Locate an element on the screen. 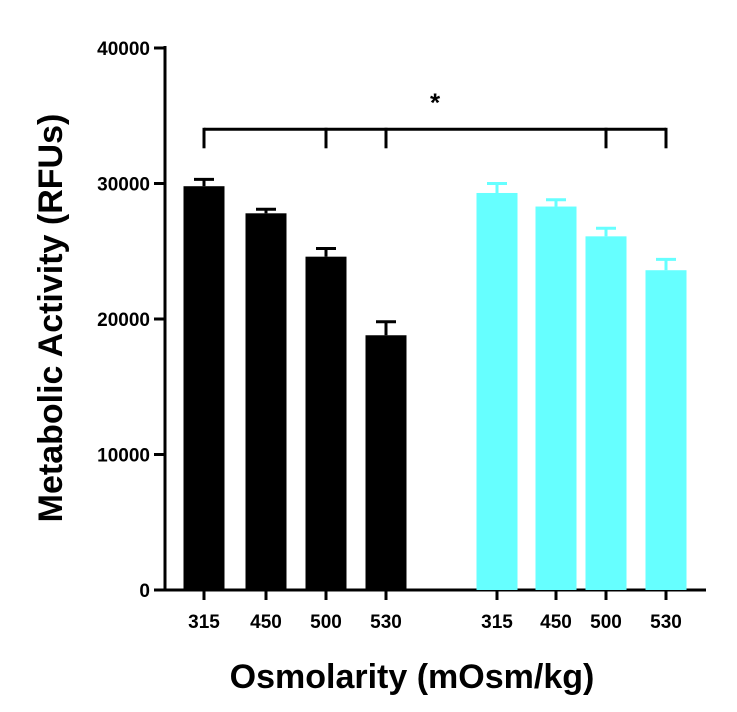  y-axis: 0 10000 20000 30000 40000 is located at coordinates (132, 320).